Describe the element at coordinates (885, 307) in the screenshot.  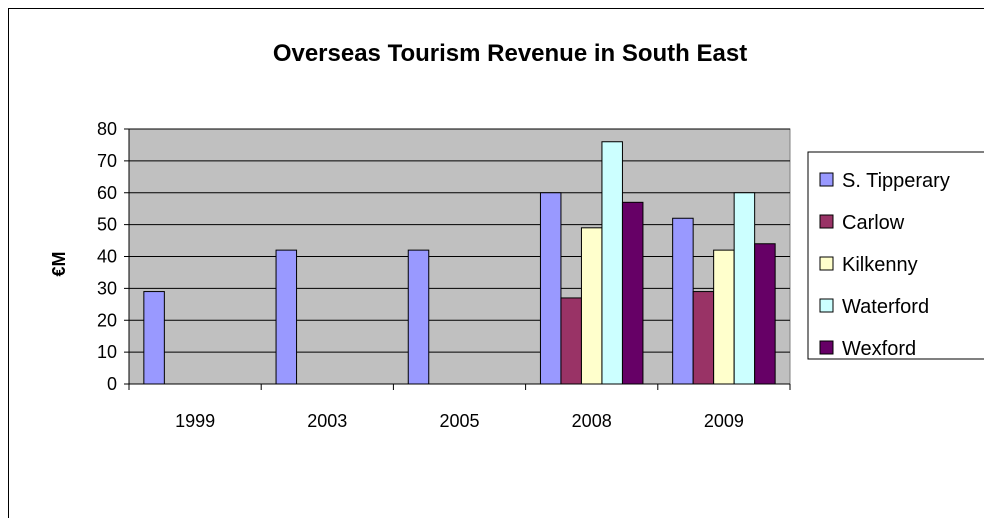
I see `legend-label: Waterford` at that location.